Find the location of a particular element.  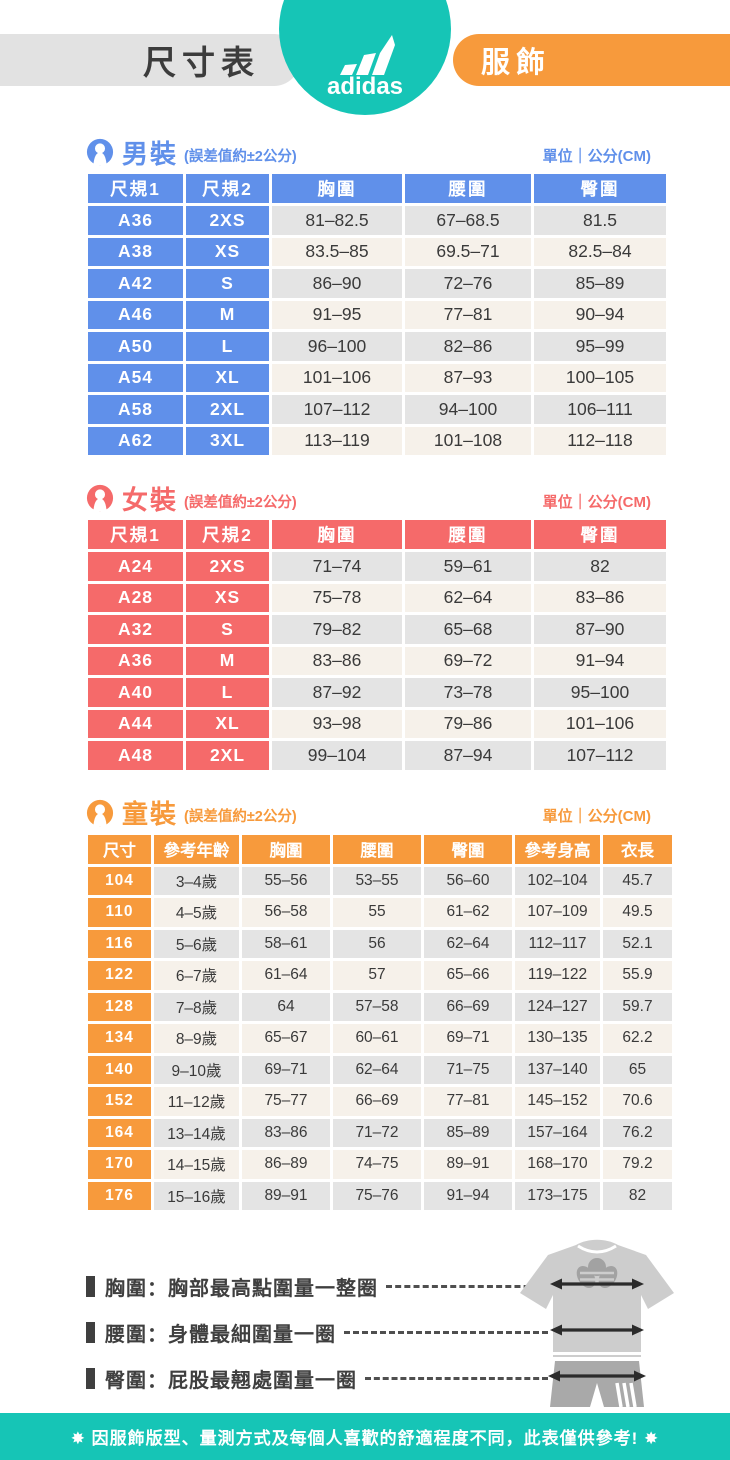

measurement-cell: 66–69 is located at coordinates (377, 1101).